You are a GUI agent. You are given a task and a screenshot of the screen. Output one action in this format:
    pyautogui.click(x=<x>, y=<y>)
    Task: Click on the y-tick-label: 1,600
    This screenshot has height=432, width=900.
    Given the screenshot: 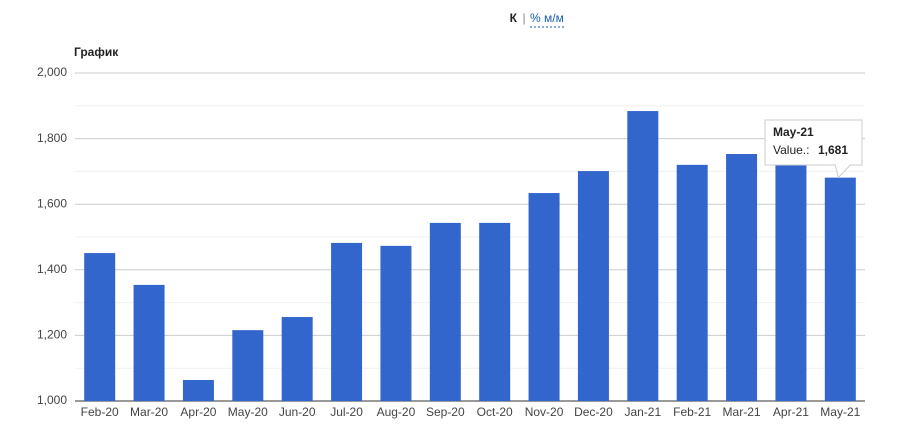 What is the action you would take?
    pyautogui.click(x=52, y=203)
    